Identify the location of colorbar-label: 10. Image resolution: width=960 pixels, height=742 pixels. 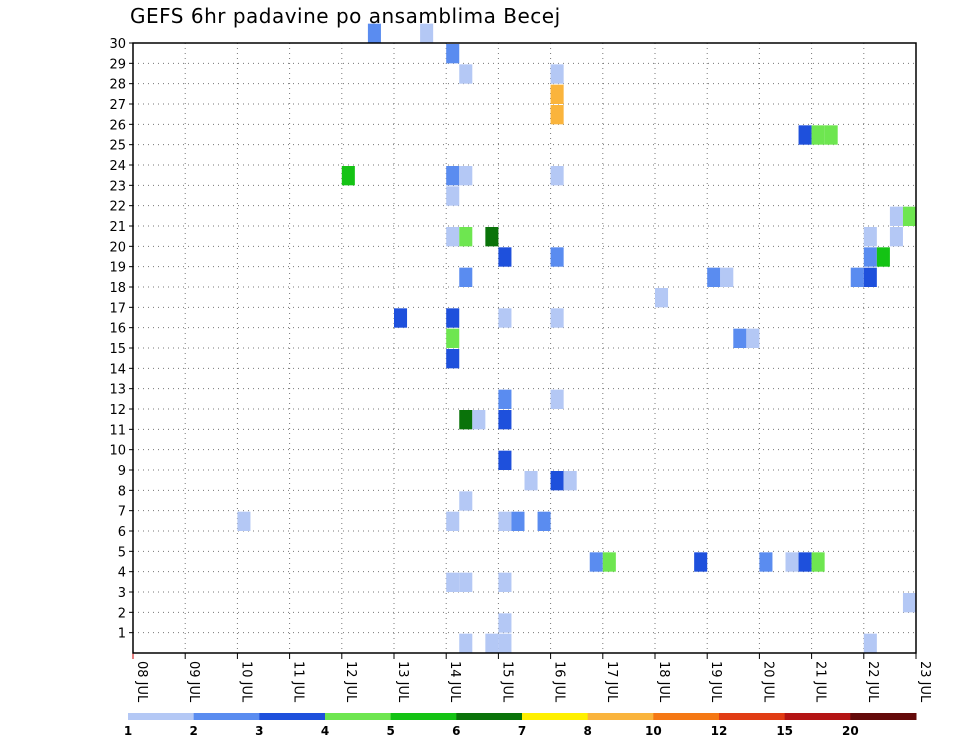
(653, 731).